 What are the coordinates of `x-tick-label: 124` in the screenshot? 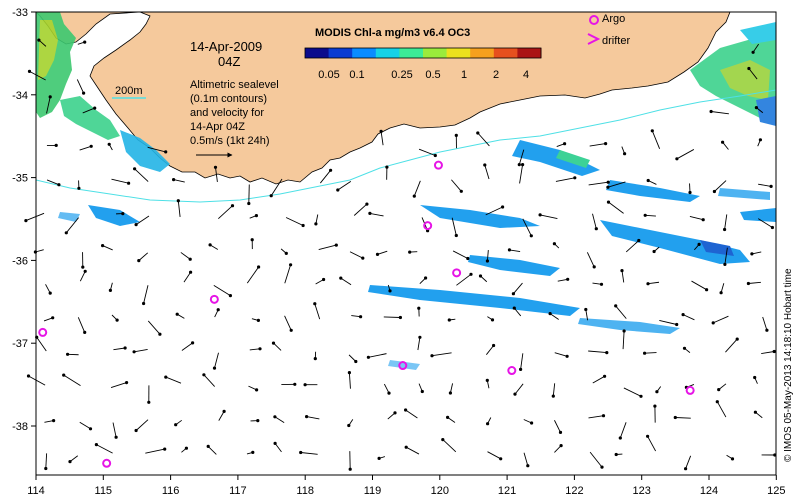 It's located at (709, 491).